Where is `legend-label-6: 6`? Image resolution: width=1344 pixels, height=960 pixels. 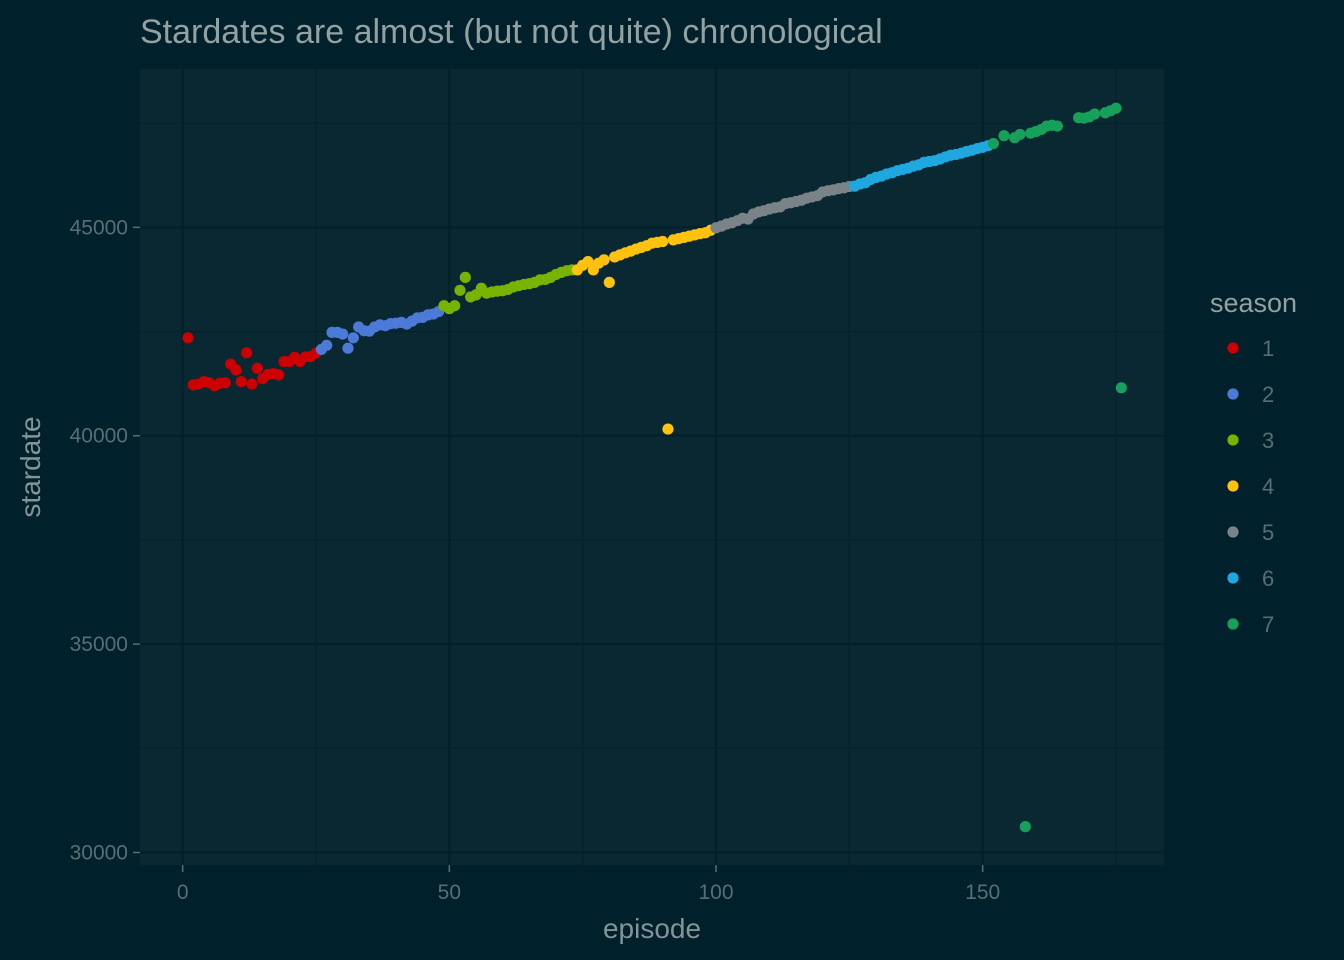
legend-label-6: 6 is located at coordinates (1268, 578).